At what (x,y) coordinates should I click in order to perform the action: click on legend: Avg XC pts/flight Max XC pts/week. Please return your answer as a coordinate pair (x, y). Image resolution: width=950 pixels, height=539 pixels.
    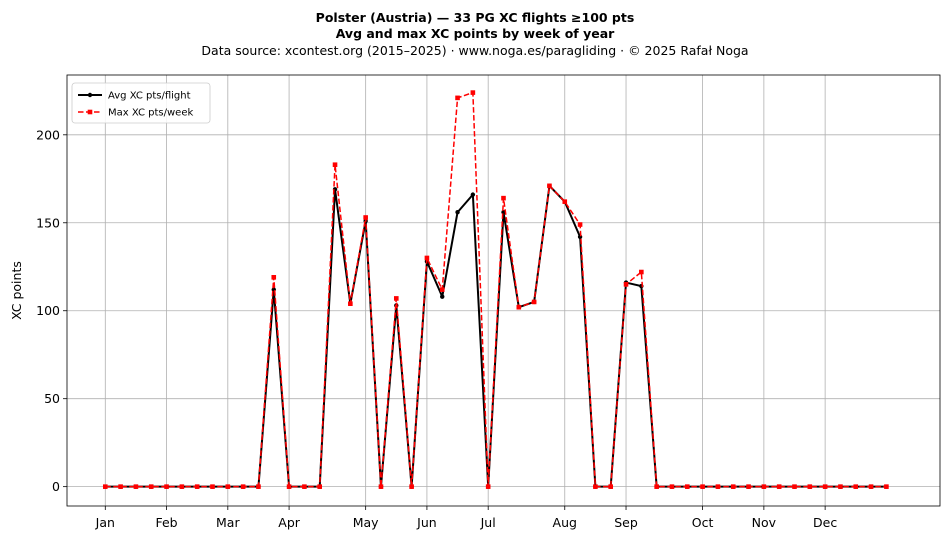
    Looking at the image, I should click on (141, 103).